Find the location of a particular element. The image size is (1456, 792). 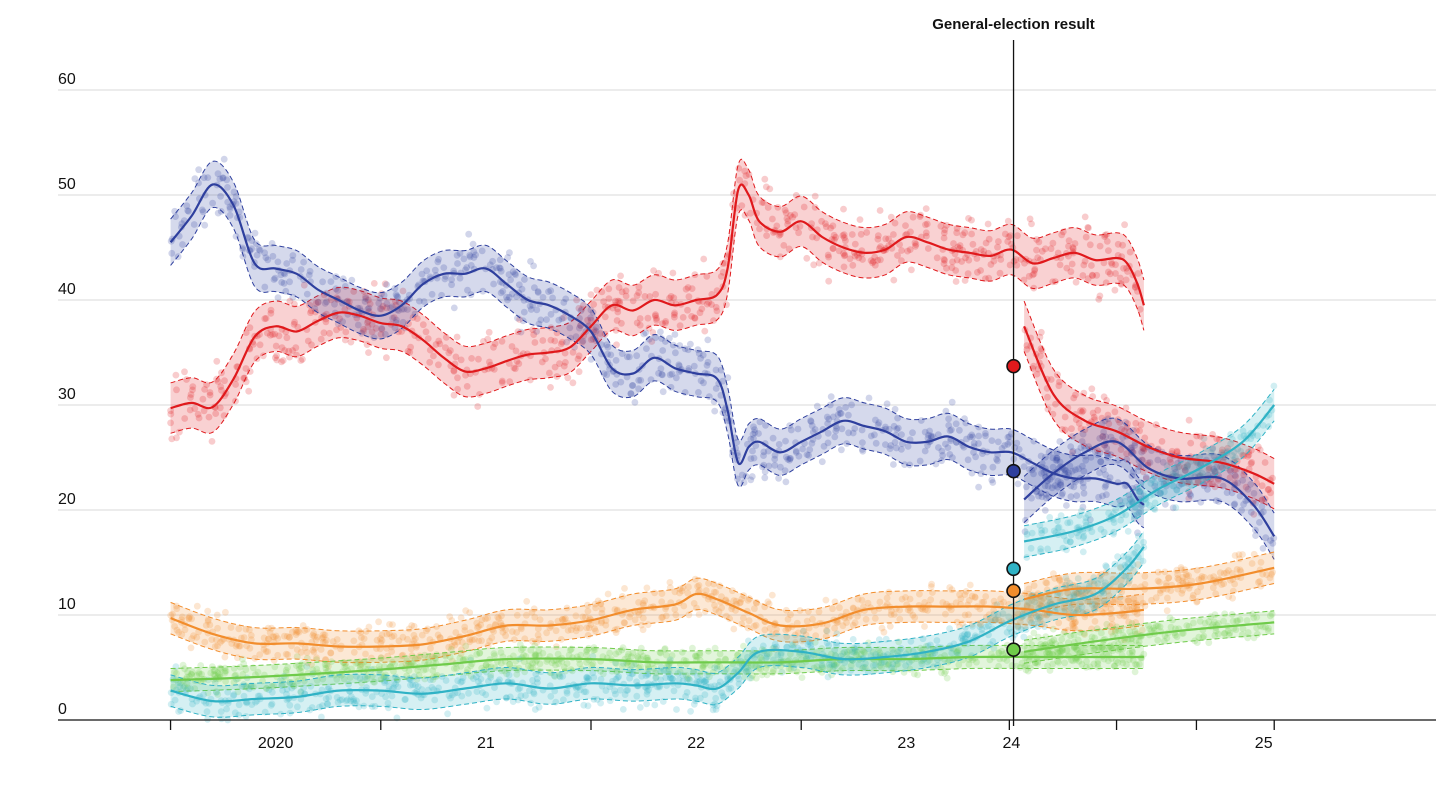

y-tick-label: 40 is located at coordinates (67, 289).